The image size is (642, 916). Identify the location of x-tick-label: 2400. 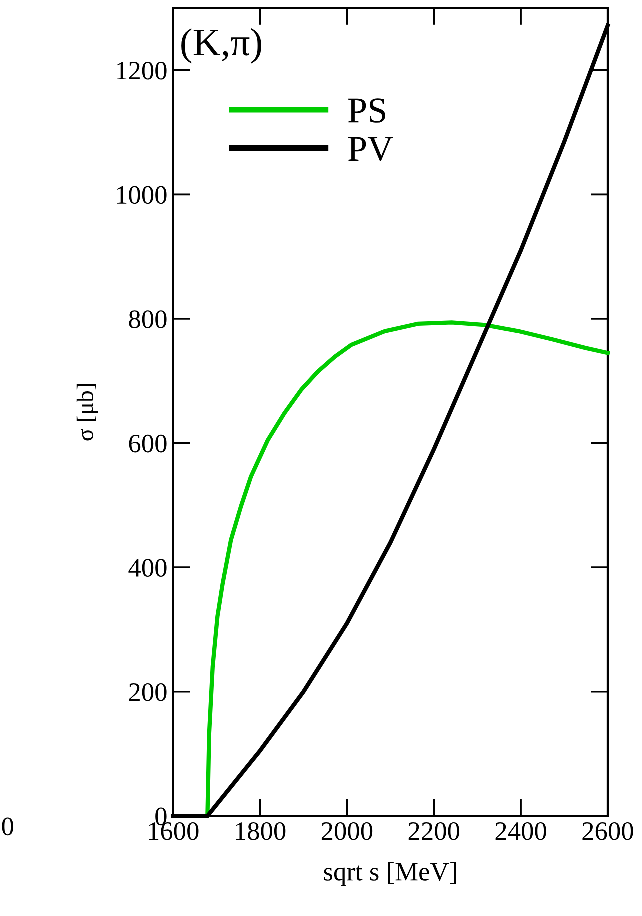
(521, 831).